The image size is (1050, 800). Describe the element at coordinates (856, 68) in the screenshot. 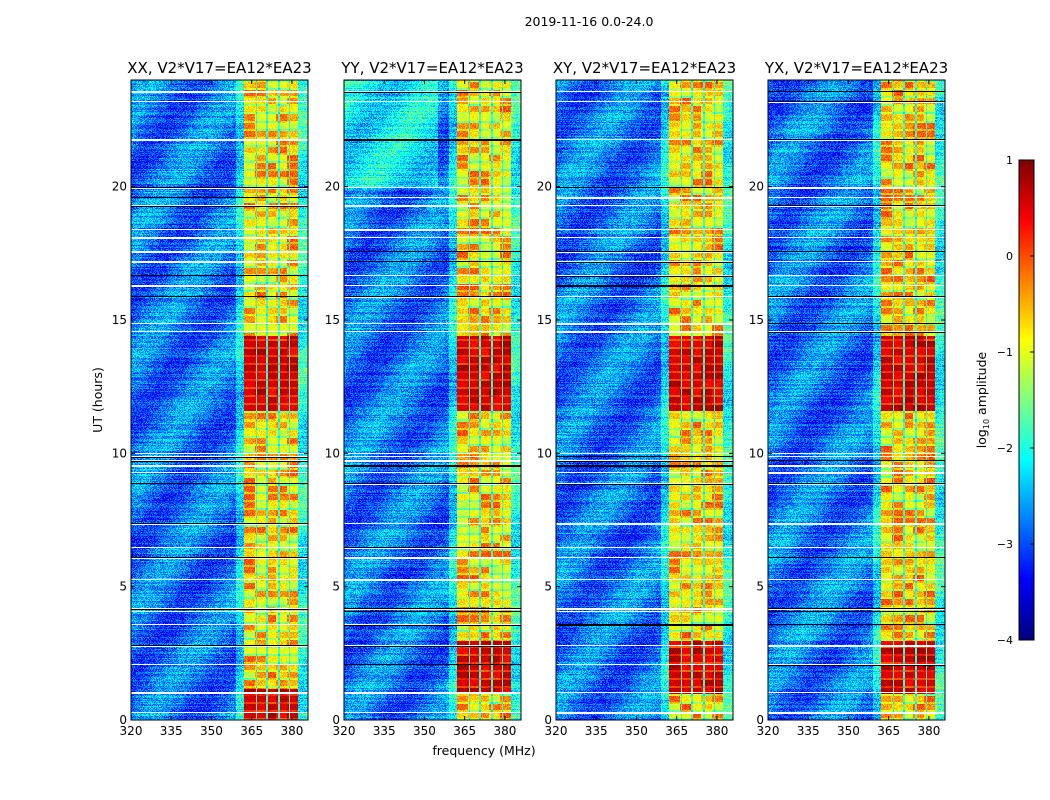

I see `panel-title: YX, V2*V17=EA12*EA23` at that location.